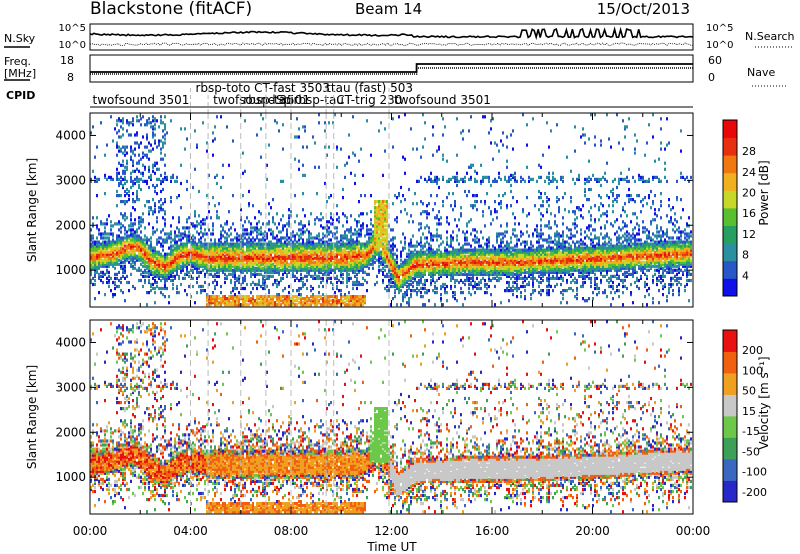 The image size is (800, 554). Describe the element at coordinates (20, 38) in the screenshot. I see `nsky-label: N.Sky` at that location.